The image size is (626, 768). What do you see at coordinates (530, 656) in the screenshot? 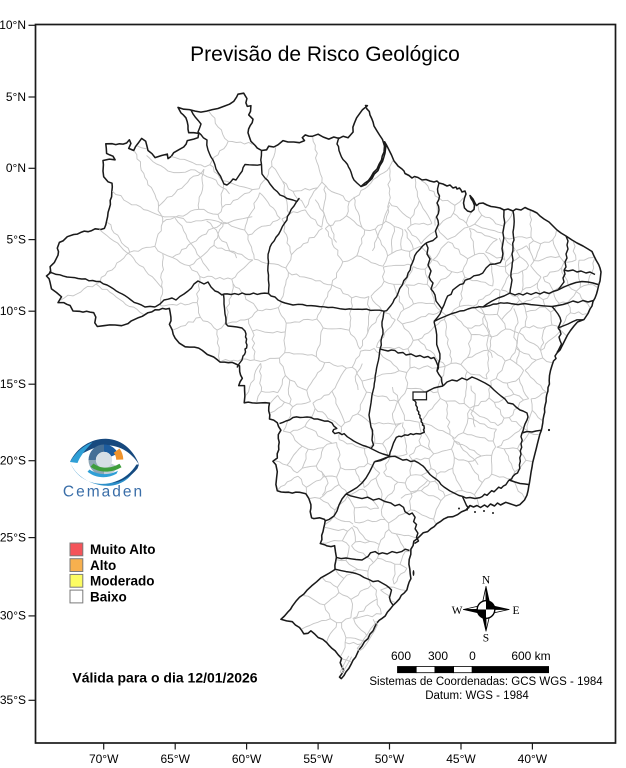
I see `svg-text: 600 km` at bounding box center [530, 656].